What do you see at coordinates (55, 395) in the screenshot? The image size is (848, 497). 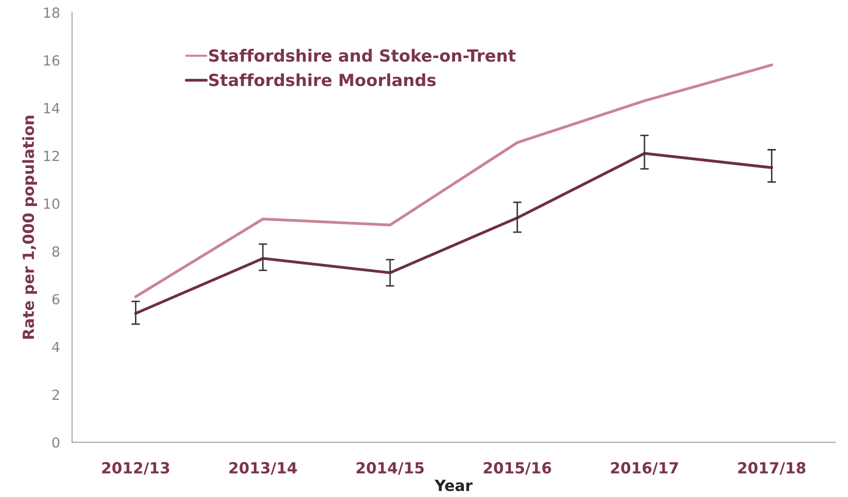 I see `y-tick-label: 2` at bounding box center [55, 395].